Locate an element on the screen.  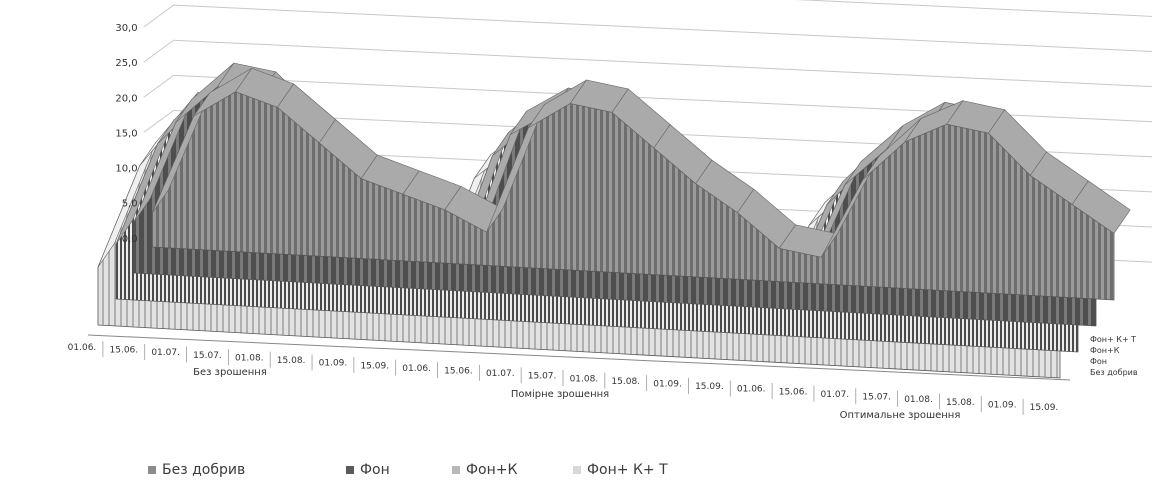
depth-axis-label: Без добрив is located at coordinates (1114, 372).